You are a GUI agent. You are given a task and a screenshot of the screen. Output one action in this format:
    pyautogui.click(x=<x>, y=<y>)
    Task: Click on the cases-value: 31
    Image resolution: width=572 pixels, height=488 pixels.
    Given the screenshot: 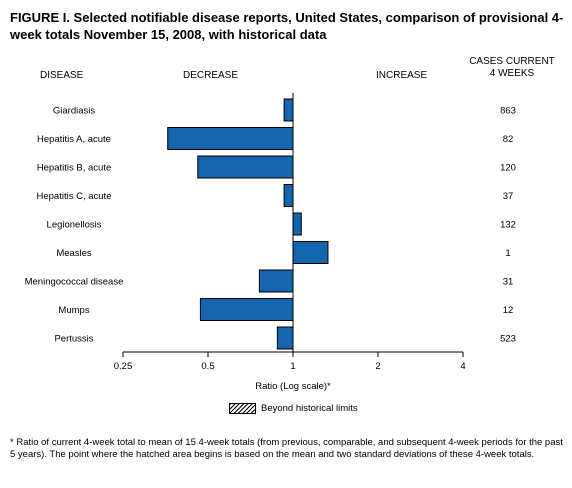 What is the action you would take?
    pyautogui.click(x=508, y=282)
    